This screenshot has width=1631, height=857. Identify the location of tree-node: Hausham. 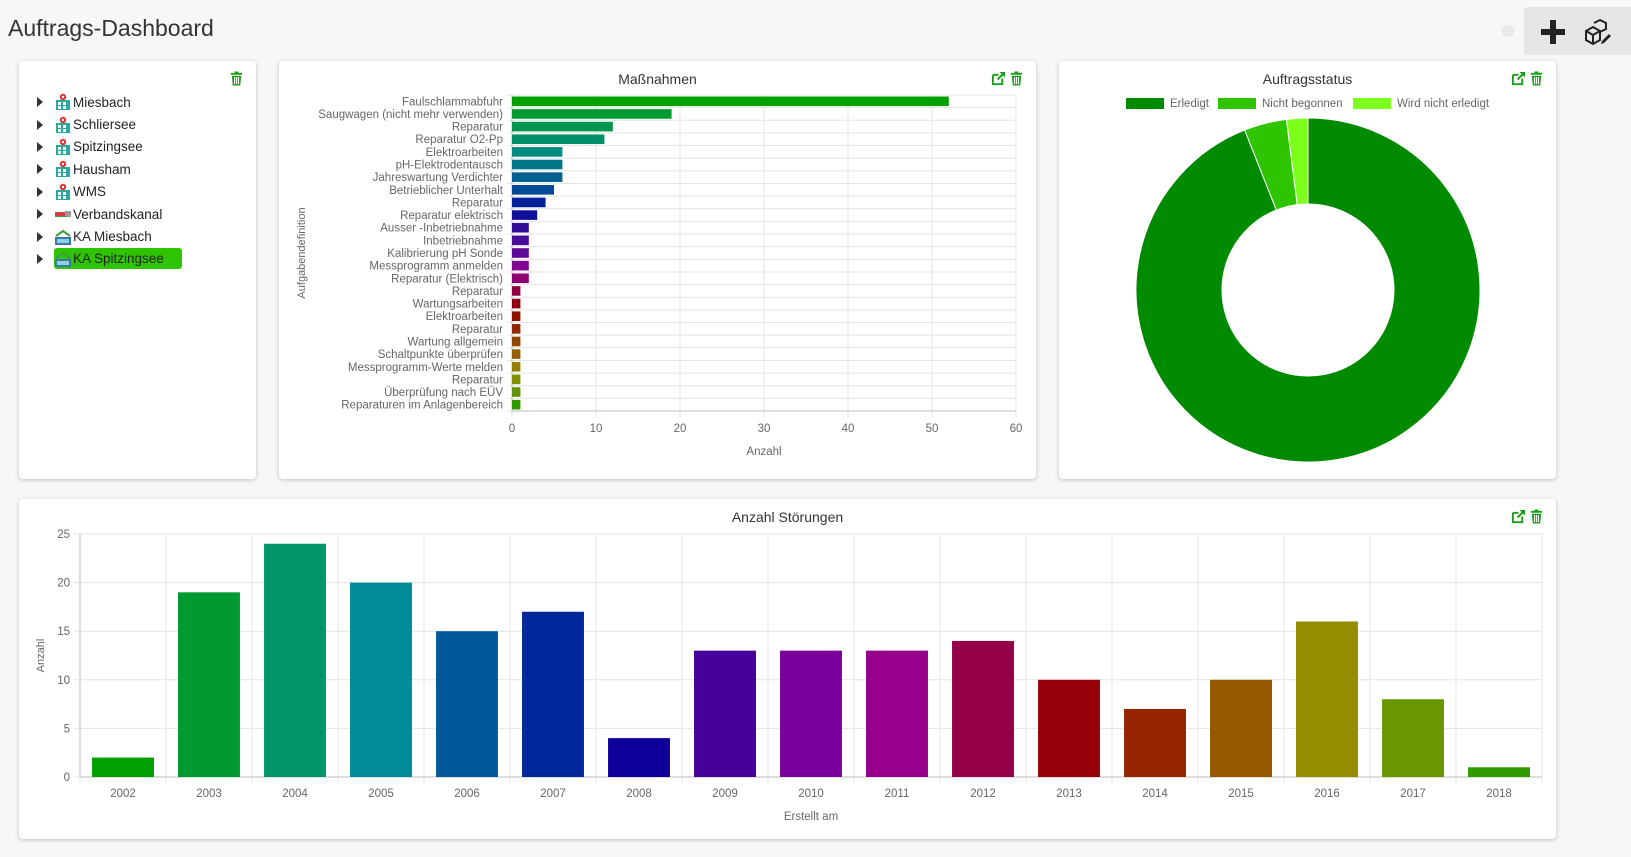
(101, 169).